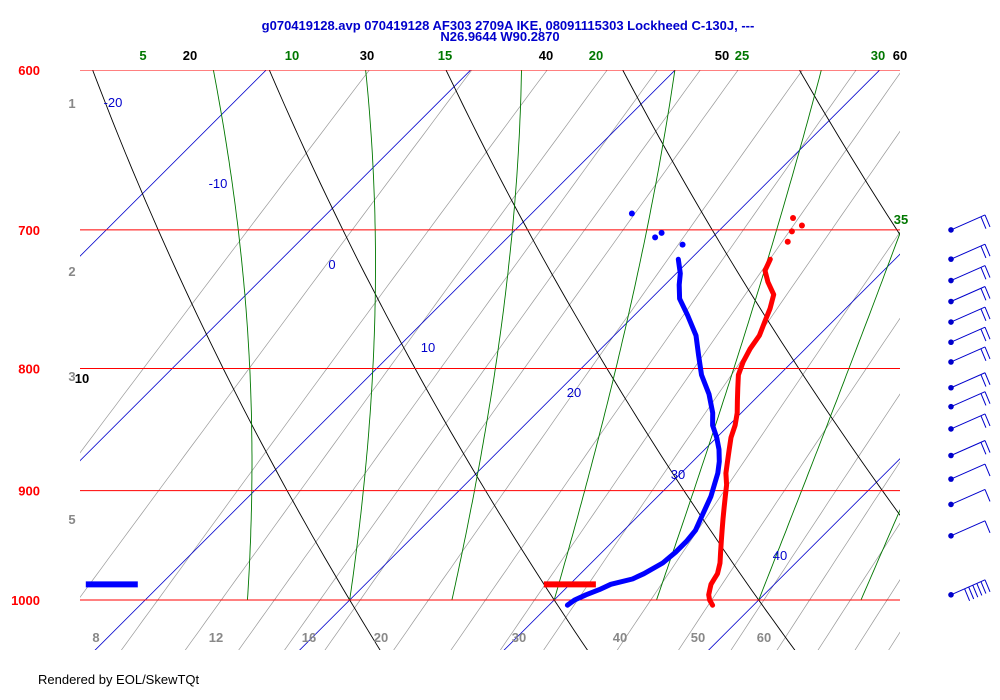  What do you see at coordinates (519, 637) in the screenshot?
I see `mixing-ratio-label: 30` at bounding box center [519, 637].